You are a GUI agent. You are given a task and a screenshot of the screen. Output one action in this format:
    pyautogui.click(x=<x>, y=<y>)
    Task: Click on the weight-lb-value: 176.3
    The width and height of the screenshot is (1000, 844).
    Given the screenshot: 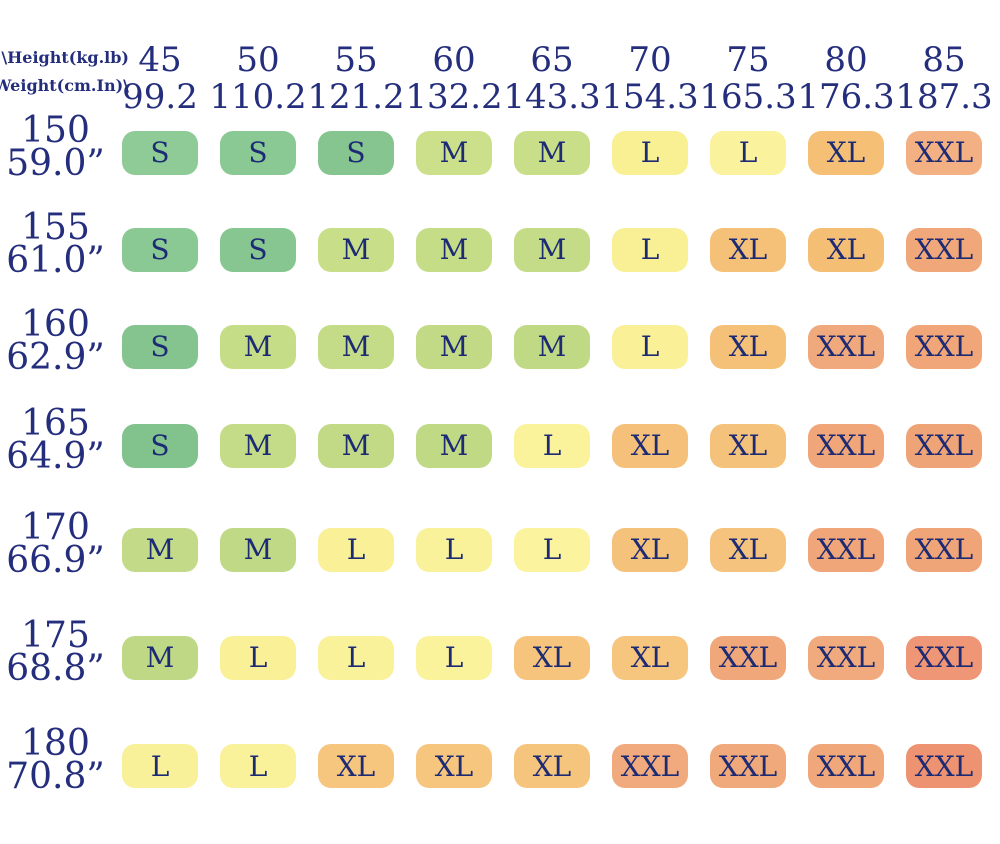 What is the action you would take?
    pyautogui.click(x=846, y=97)
    